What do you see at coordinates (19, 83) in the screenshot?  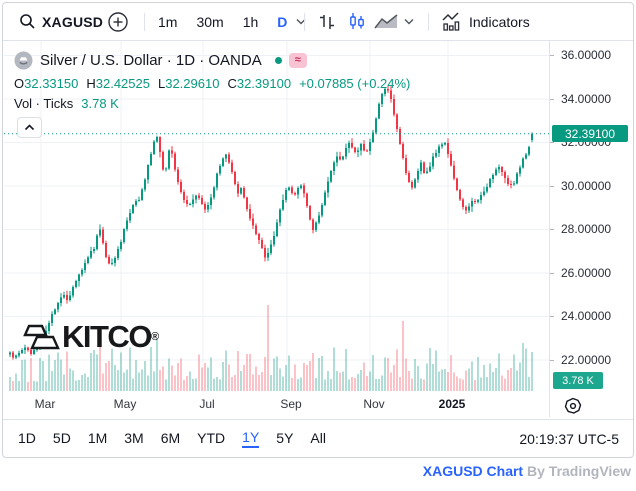 I see `open-label: O` at bounding box center [19, 83].